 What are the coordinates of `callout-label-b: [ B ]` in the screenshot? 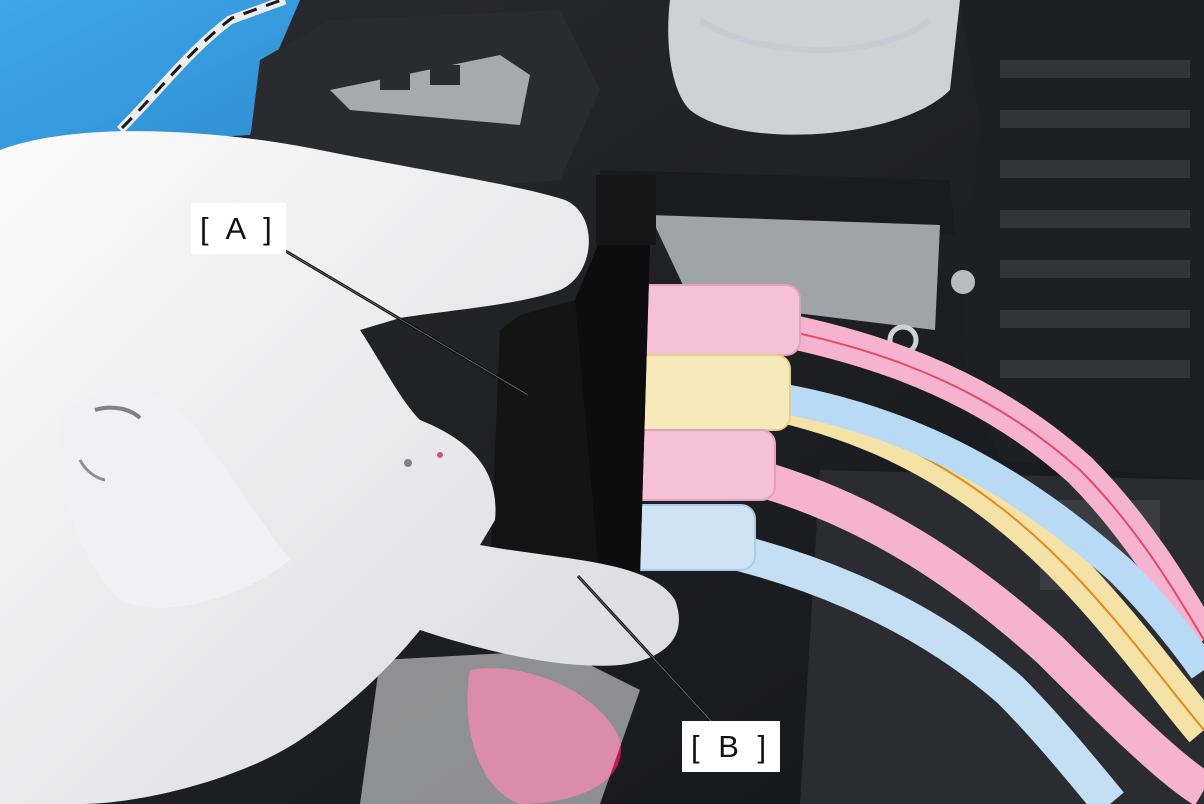 It's located at (731, 746).